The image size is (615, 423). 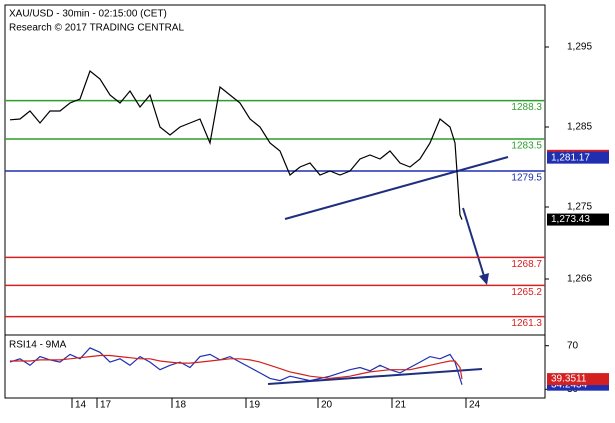 What do you see at coordinates (579, 279) in the screenshot?
I see `y-tick-label: 1,266` at bounding box center [579, 279].